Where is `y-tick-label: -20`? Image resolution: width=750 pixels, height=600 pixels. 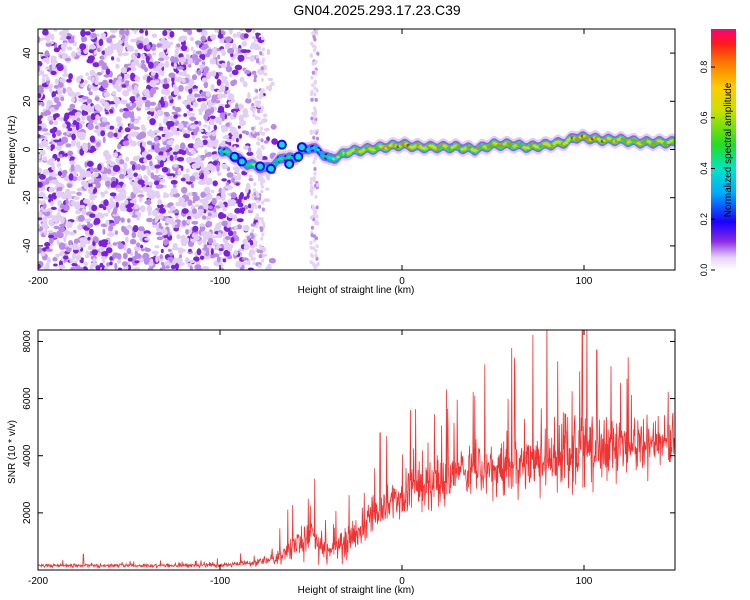
y-tick-label: -20 is located at coordinates (27, 197).